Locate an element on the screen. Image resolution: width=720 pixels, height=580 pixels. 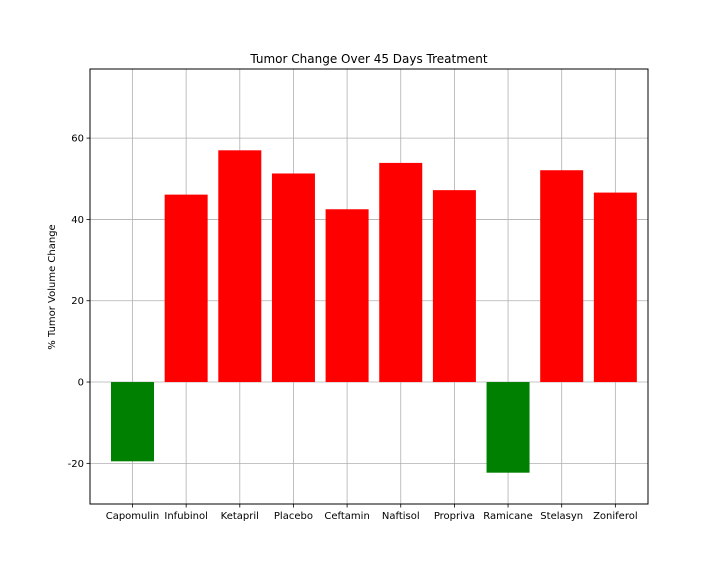
bar-ramicane is located at coordinates (508, 427).